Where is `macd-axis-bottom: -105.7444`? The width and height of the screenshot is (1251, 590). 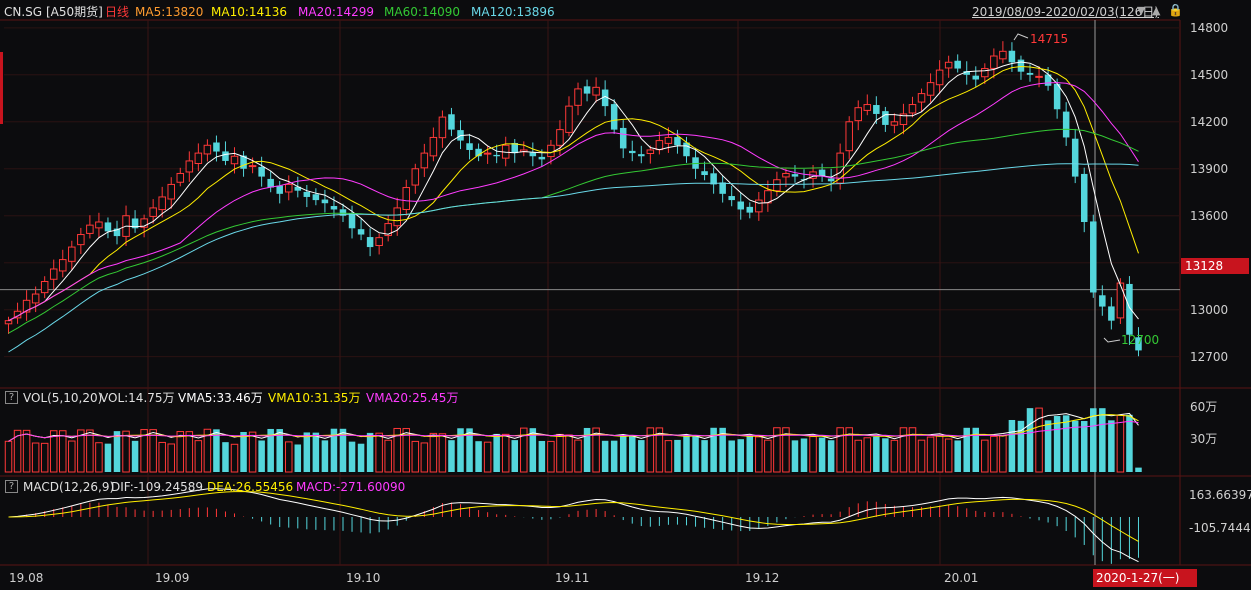
macd-axis-bottom: -105.7444 is located at coordinates (1220, 528).